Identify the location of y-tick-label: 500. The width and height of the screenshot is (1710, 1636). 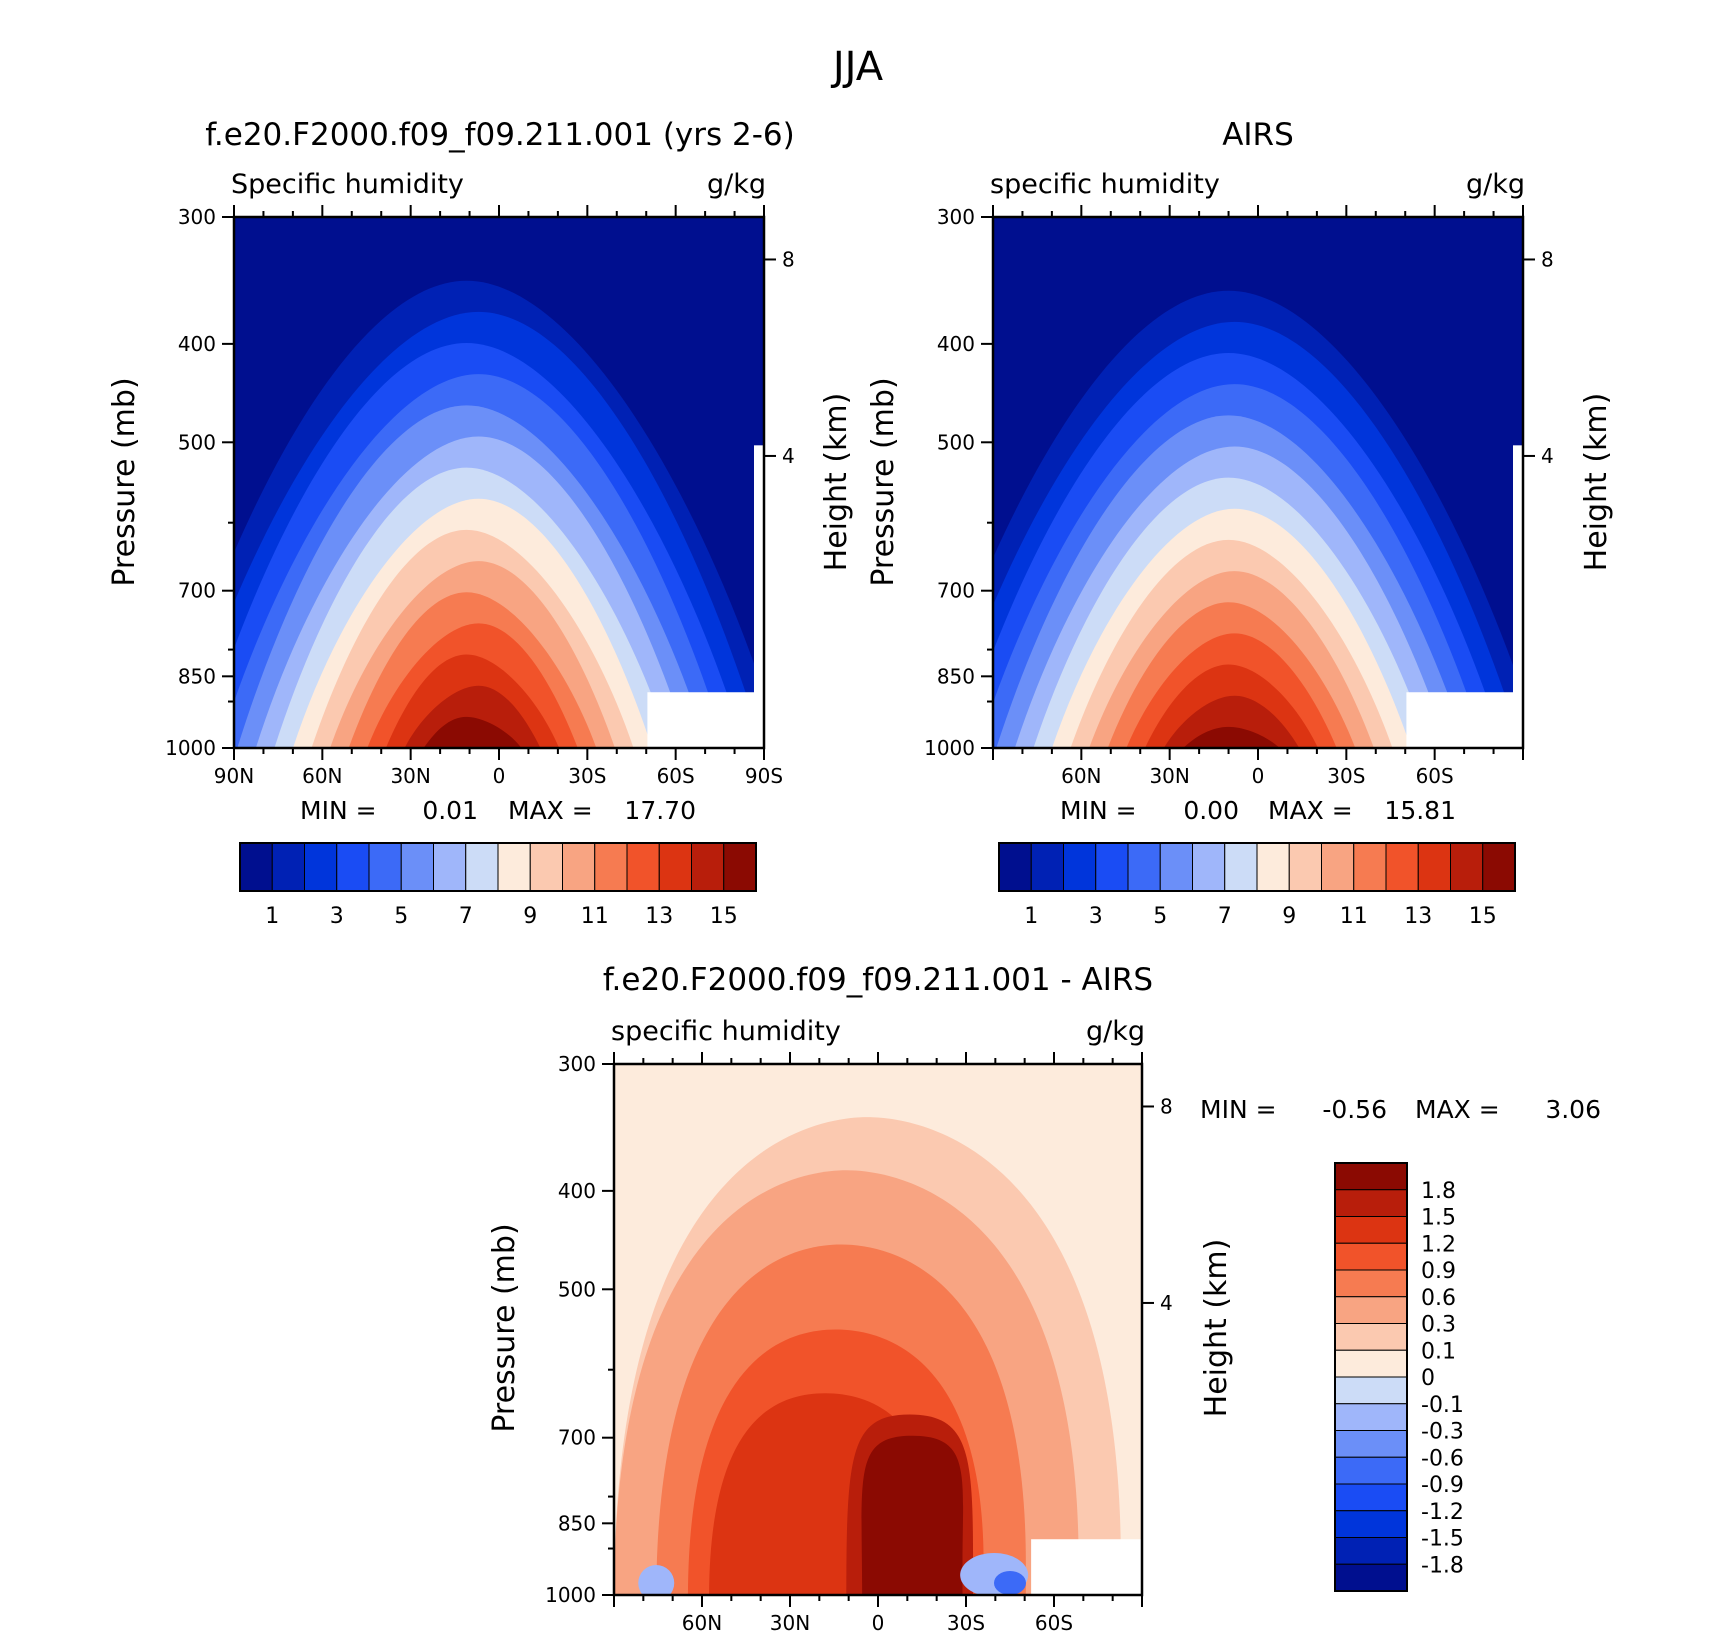
(956, 442).